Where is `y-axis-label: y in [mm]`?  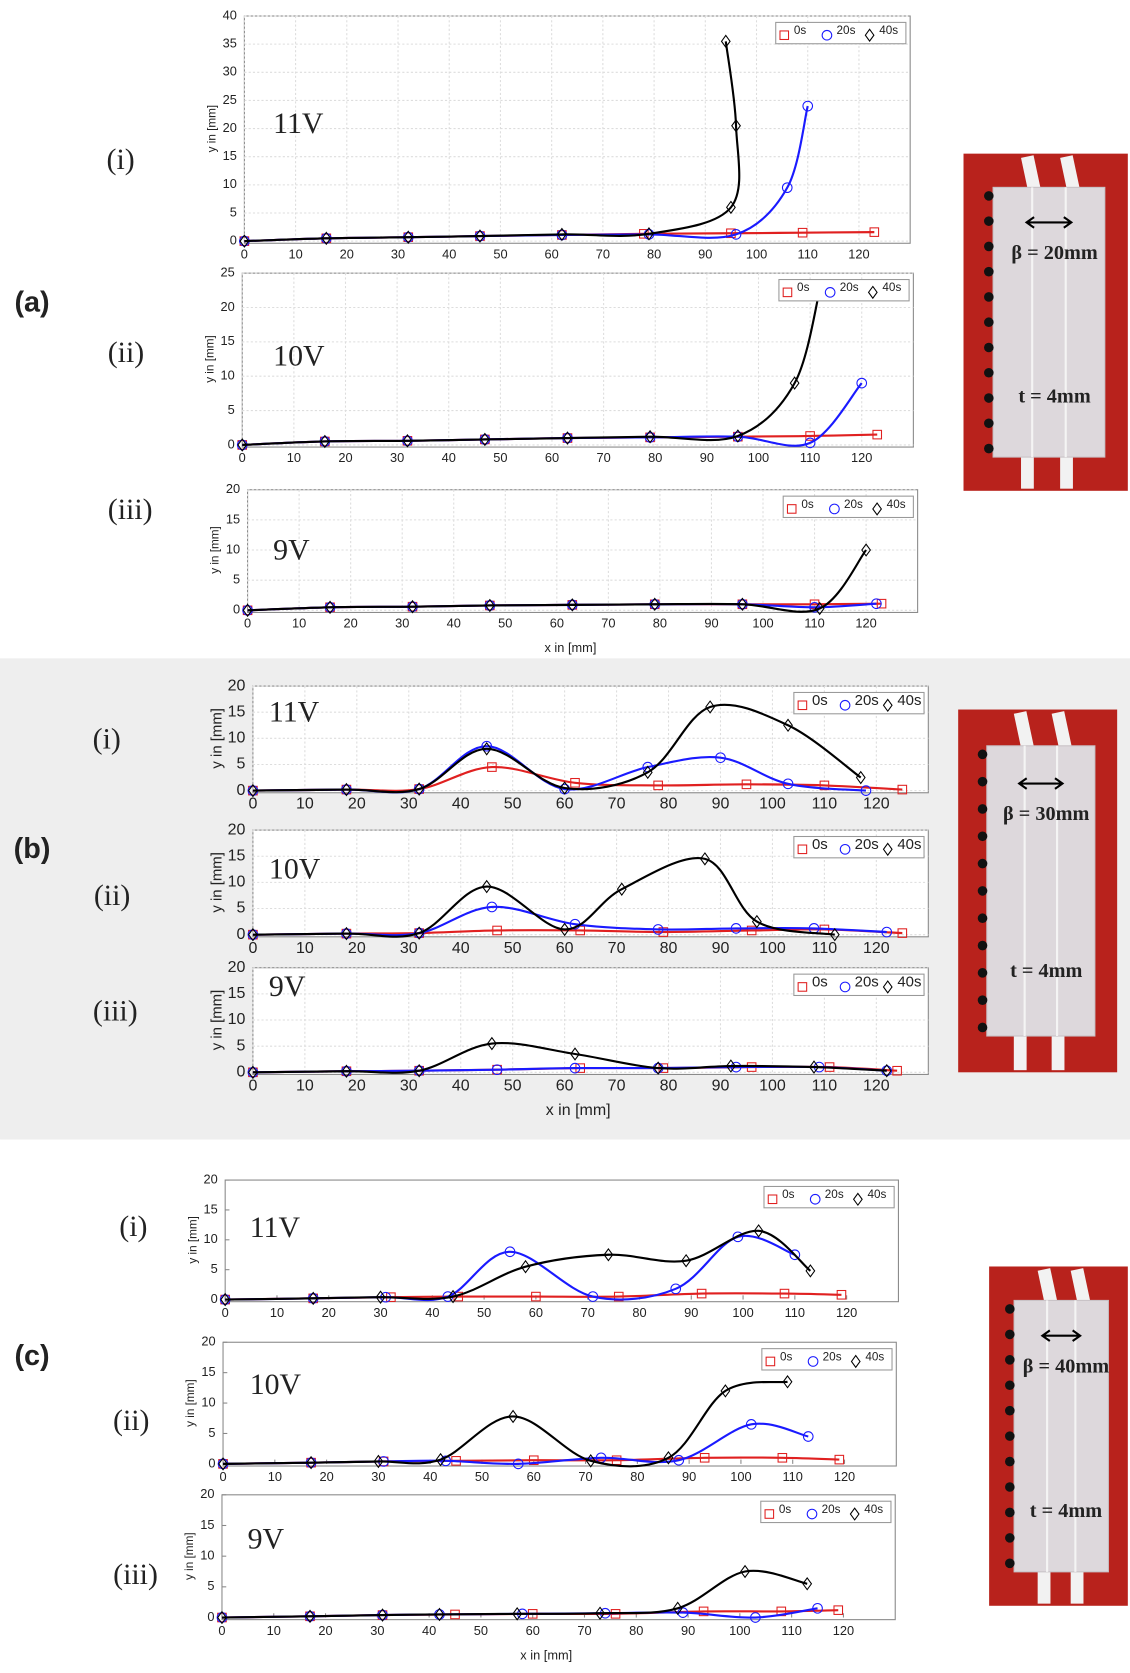
y-axis-label: y in [mm] is located at coordinates (217, 882).